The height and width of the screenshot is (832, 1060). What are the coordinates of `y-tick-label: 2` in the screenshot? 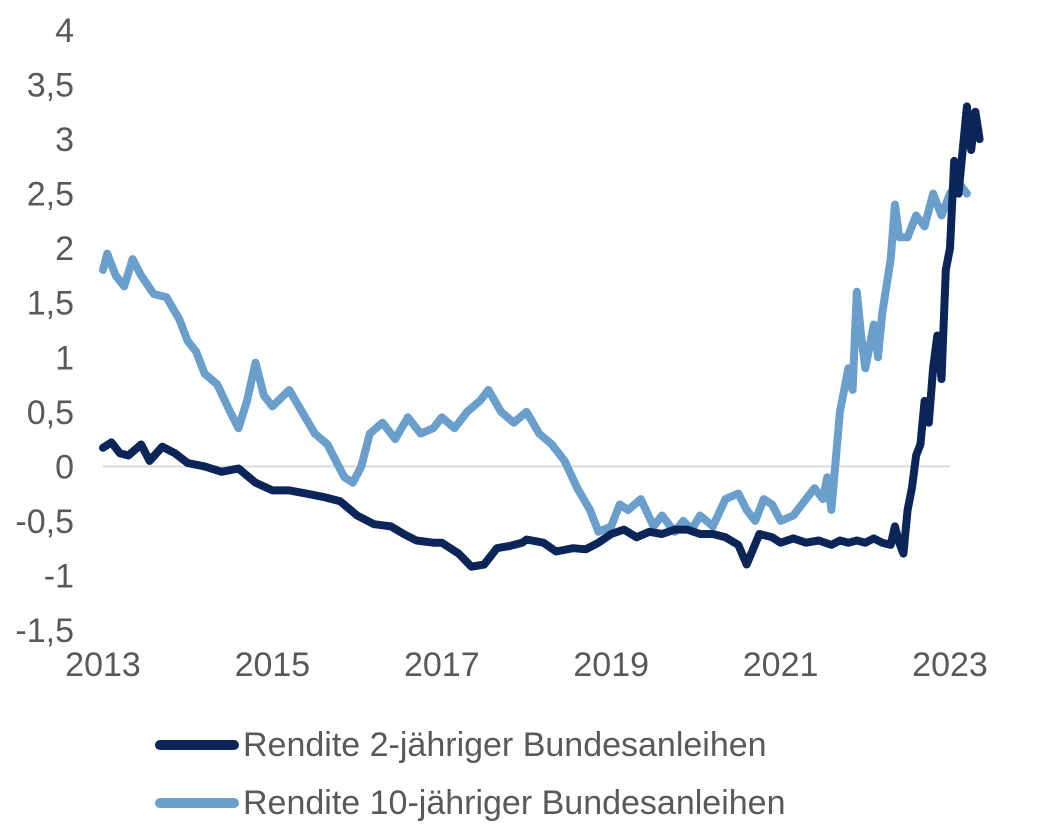 It's located at (64, 249).